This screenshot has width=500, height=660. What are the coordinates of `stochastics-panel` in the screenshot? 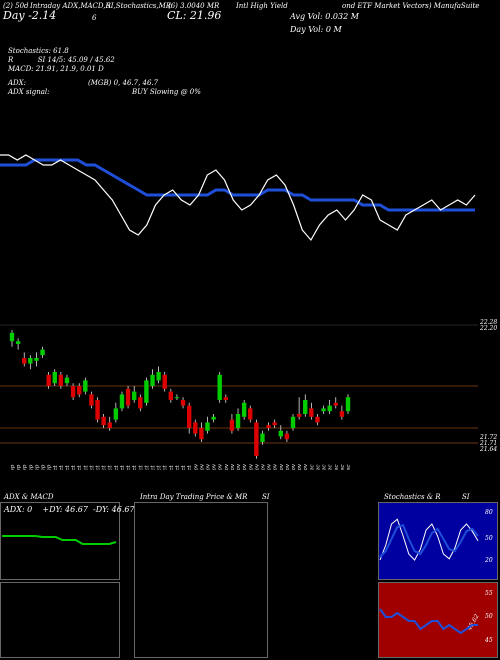 It's located at (438, 541).